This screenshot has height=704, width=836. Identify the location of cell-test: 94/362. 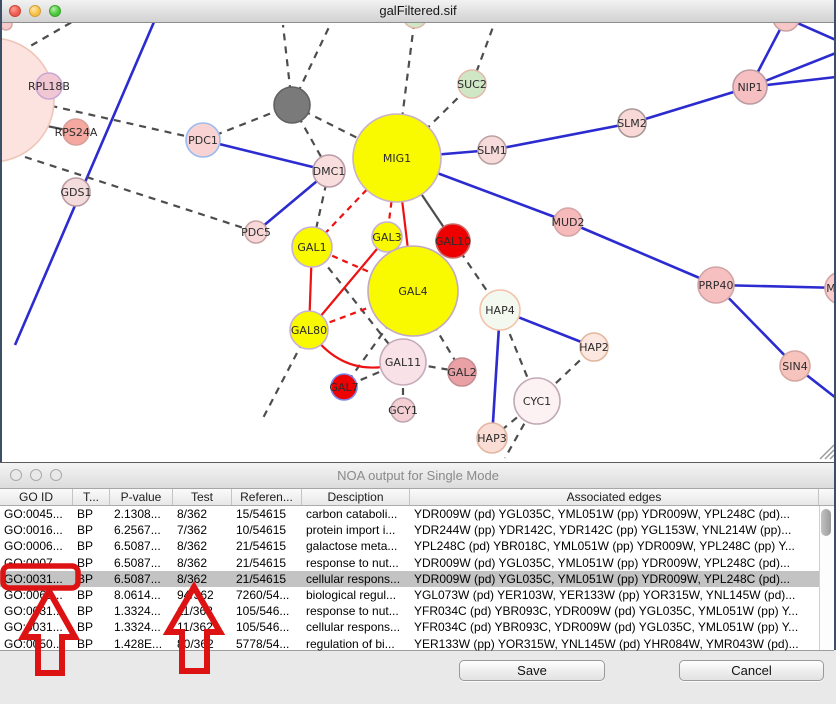
(195, 594).